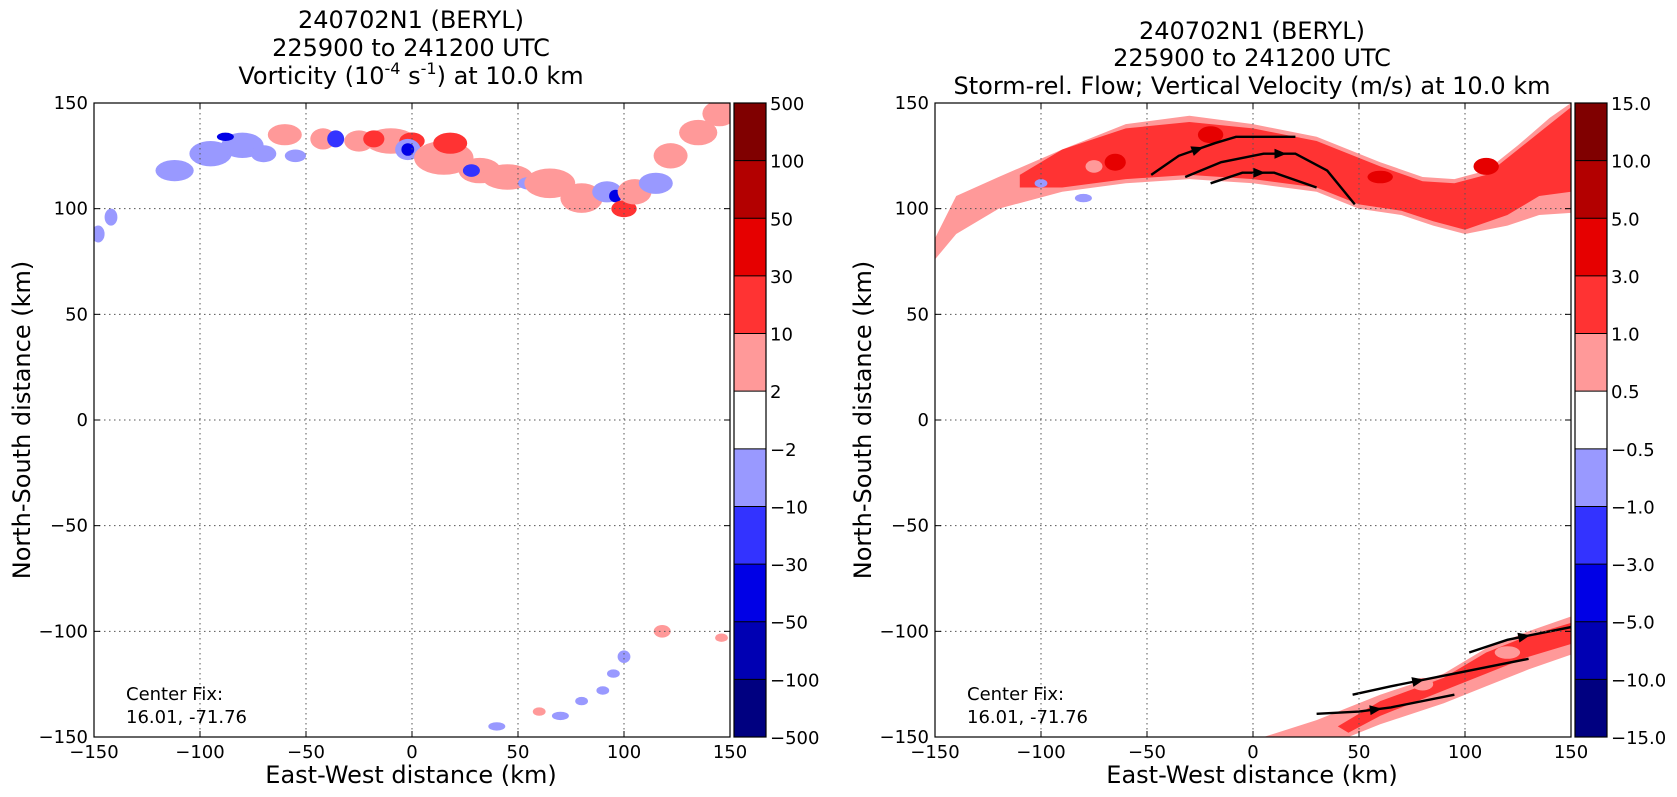 This screenshot has height=797, width=1677. What do you see at coordinates (1633, 450) in the screenshot?
I see `colorbar-tick-label: −0.5` at bounding box center [1633, 450].